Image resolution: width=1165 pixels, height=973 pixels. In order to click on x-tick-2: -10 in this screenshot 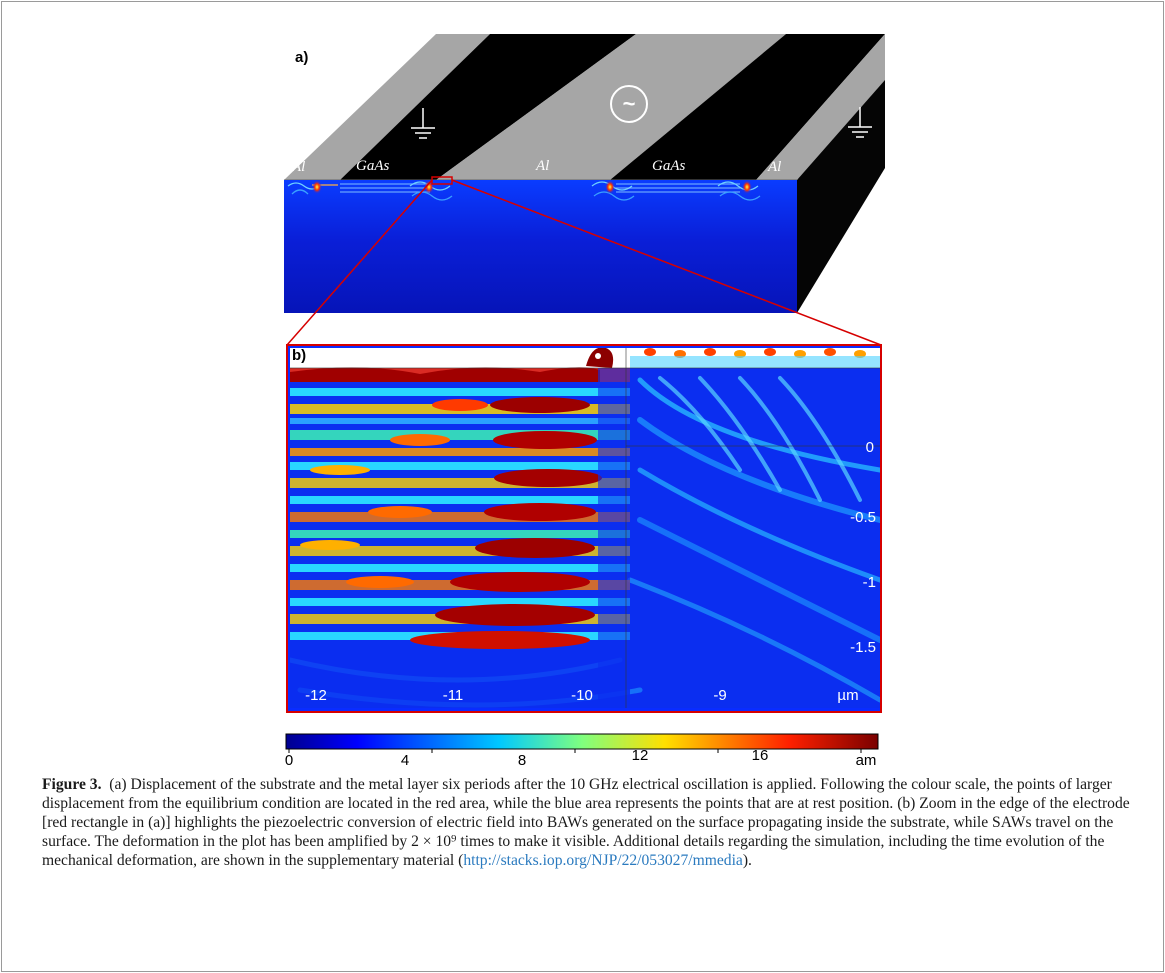, I will do `click(582, 695)`.